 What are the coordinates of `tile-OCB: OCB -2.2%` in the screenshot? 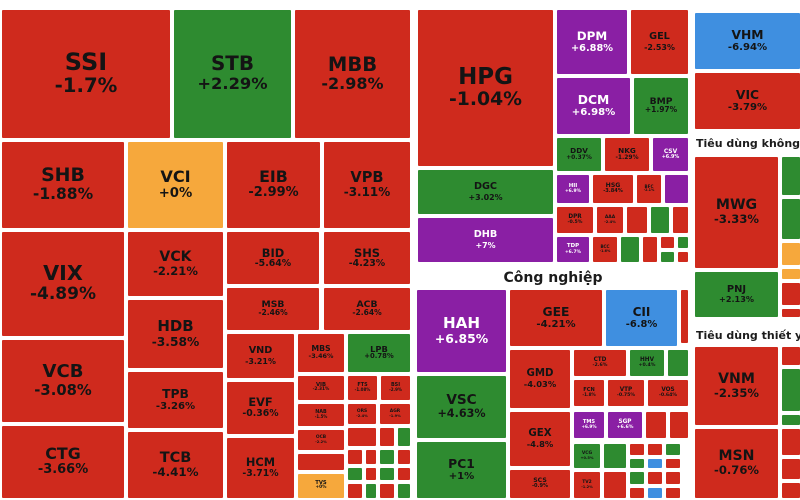 It's located at (321, 440).